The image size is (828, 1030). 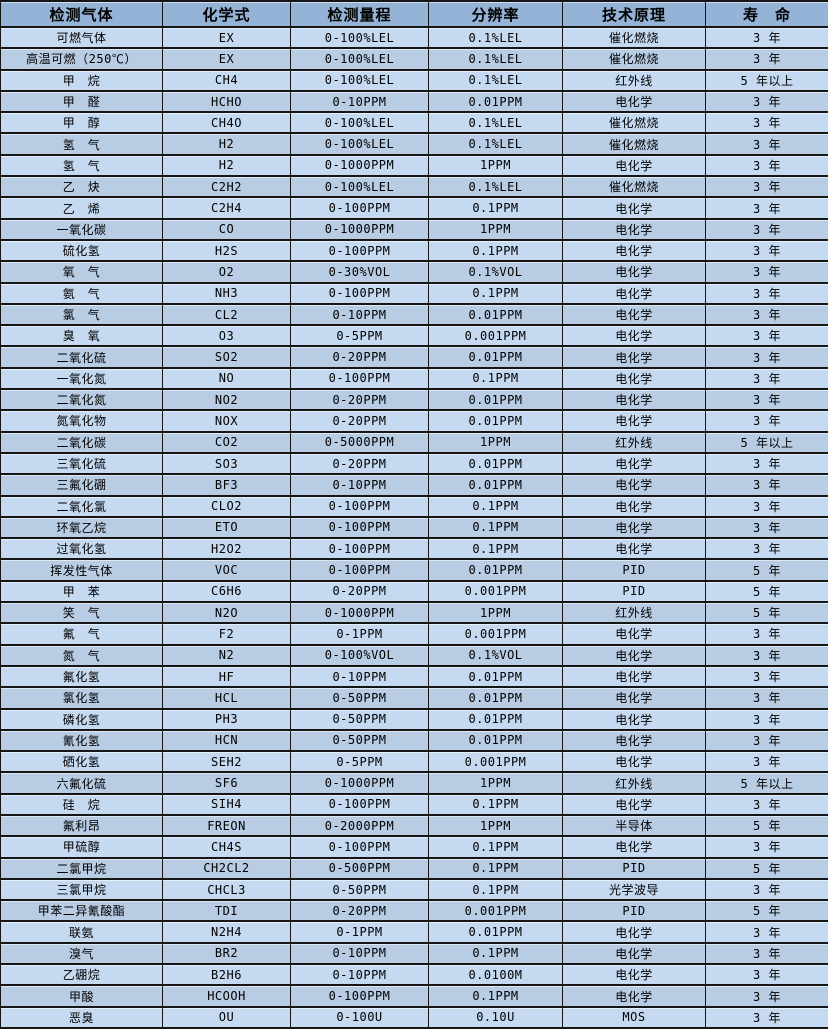 I want to click on cell-formula: EX, so click(x=226, y=59).